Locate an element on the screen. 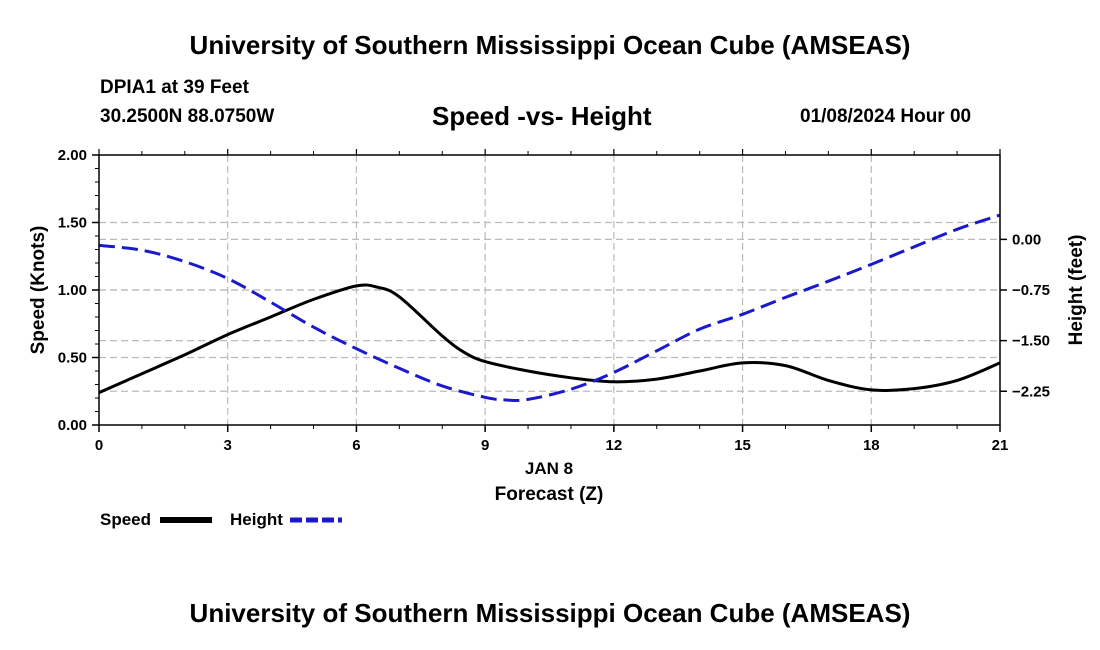 The height and width of the screenshot is (650, 1100). x-tick-label: 9 is located at coordinates (485, 445).